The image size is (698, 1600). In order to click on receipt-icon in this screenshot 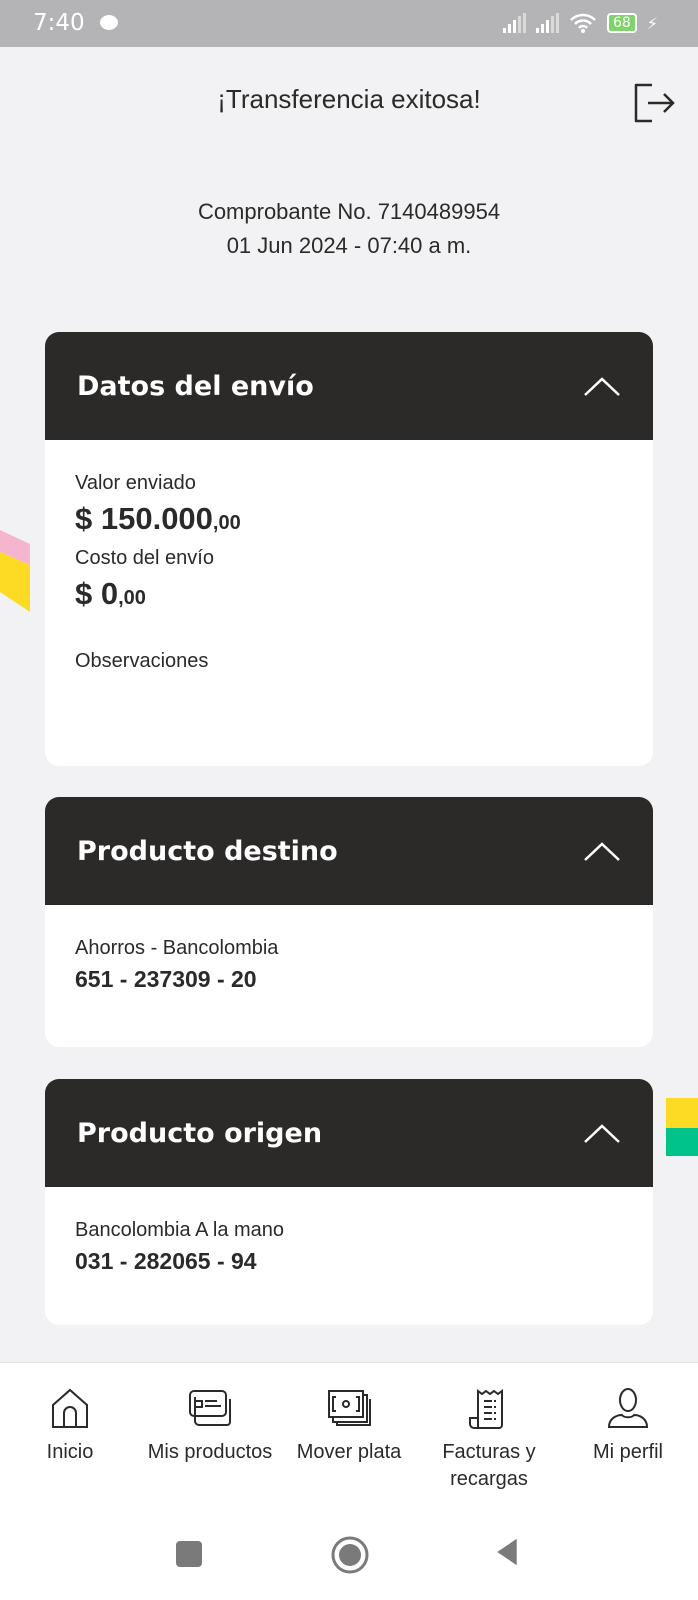, I will do `click(486, 1409)`.